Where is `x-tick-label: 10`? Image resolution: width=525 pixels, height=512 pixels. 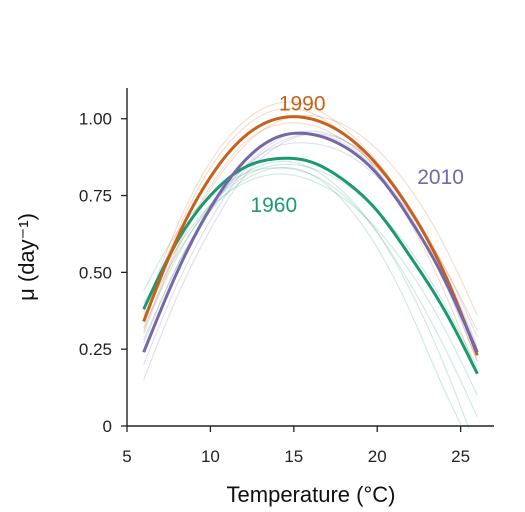 x-tick-label: 10 is located at coordinates (210, 456).